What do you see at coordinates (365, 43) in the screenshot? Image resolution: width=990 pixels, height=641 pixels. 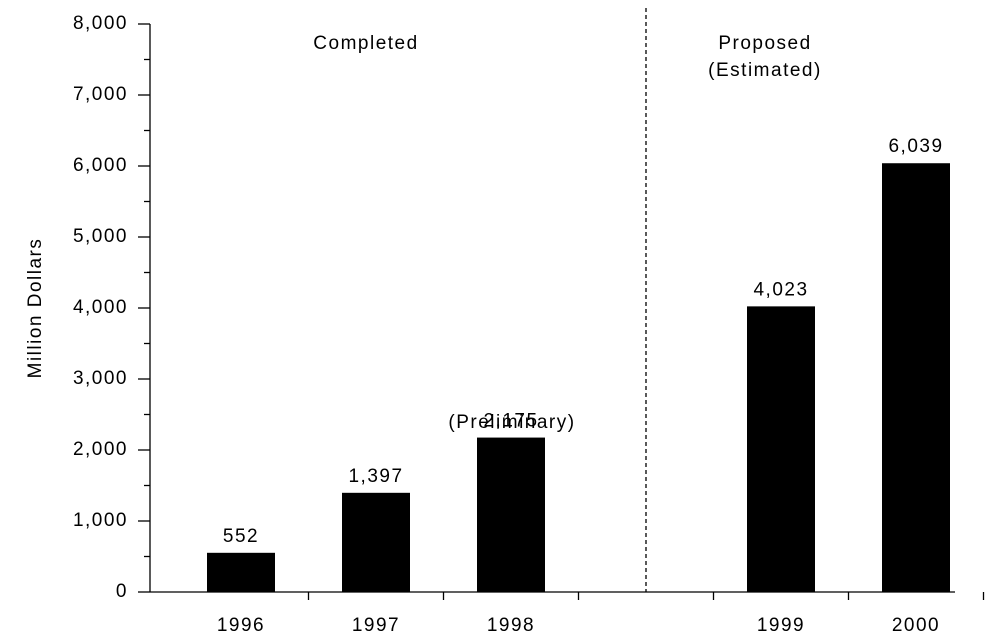 I see `annotation: Completed` at bounding box center [365, 43].